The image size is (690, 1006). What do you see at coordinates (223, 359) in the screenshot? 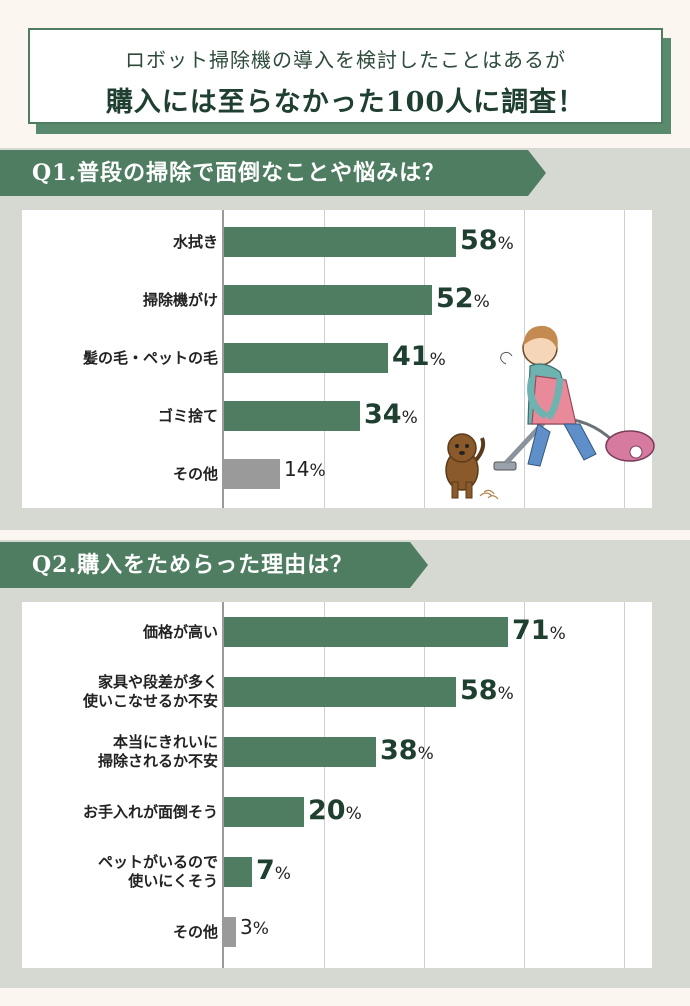
I see `q1-axis` at bounding box center [223, 359].